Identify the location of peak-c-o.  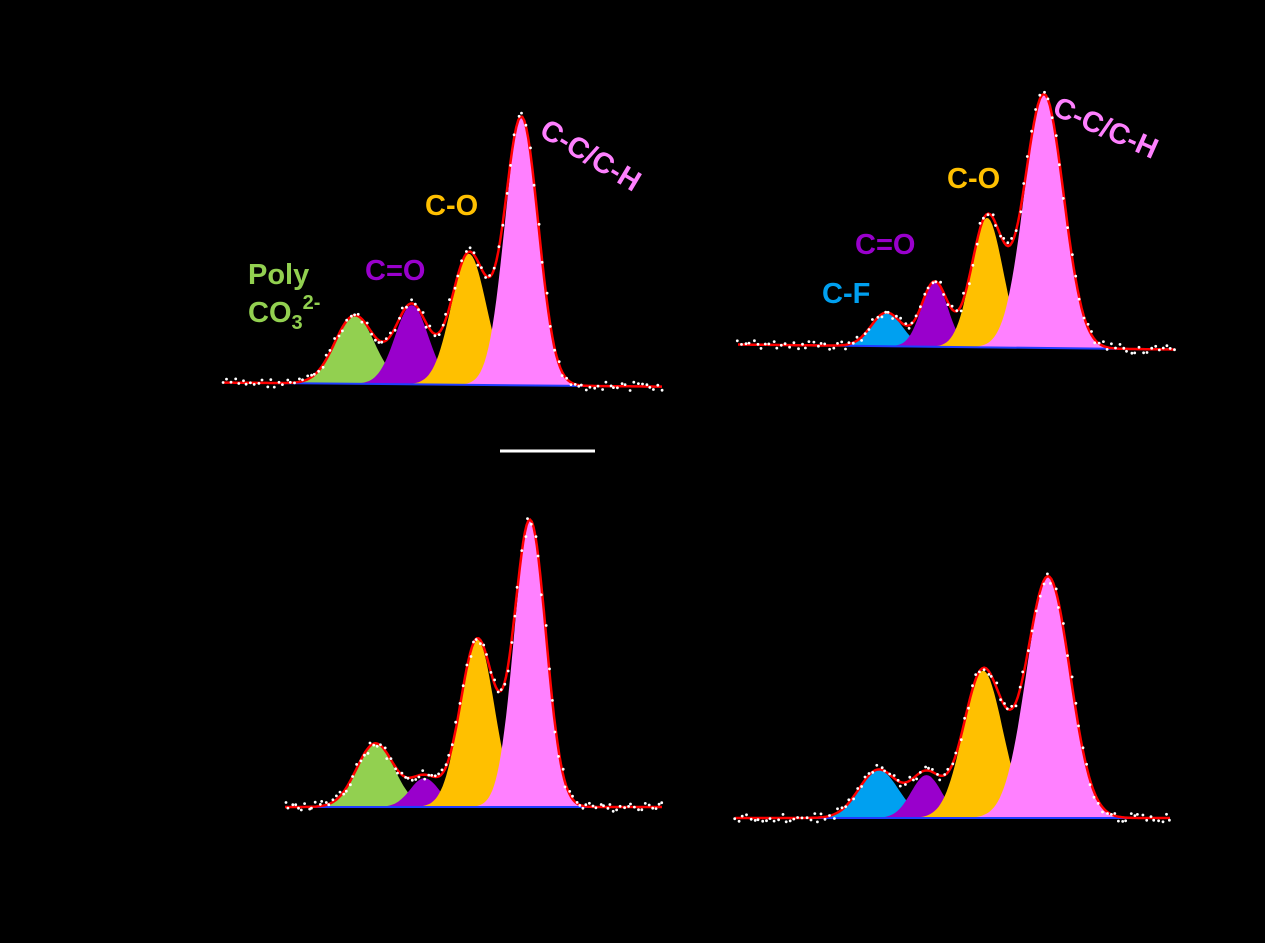
(442, 320).